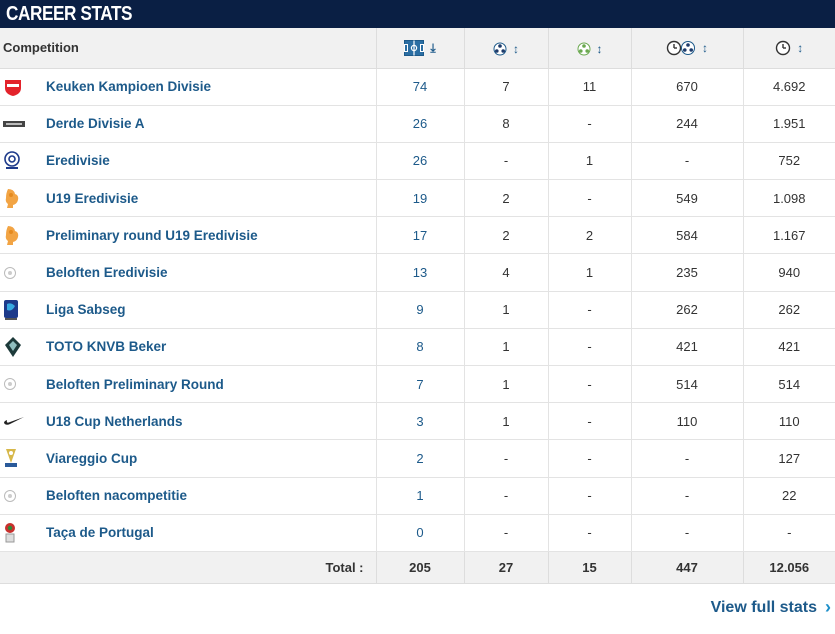  Describe the element at coordinates (788, 496) in the screenshot. I see `minutes-cell: 22` at that location.